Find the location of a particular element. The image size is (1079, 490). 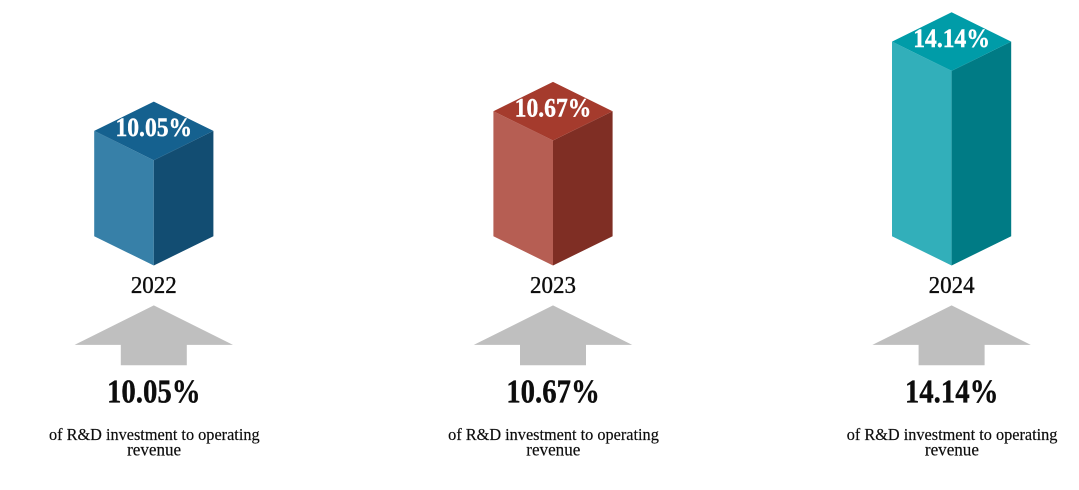

svg-text: 2024 is located at coordinates (952, 285).